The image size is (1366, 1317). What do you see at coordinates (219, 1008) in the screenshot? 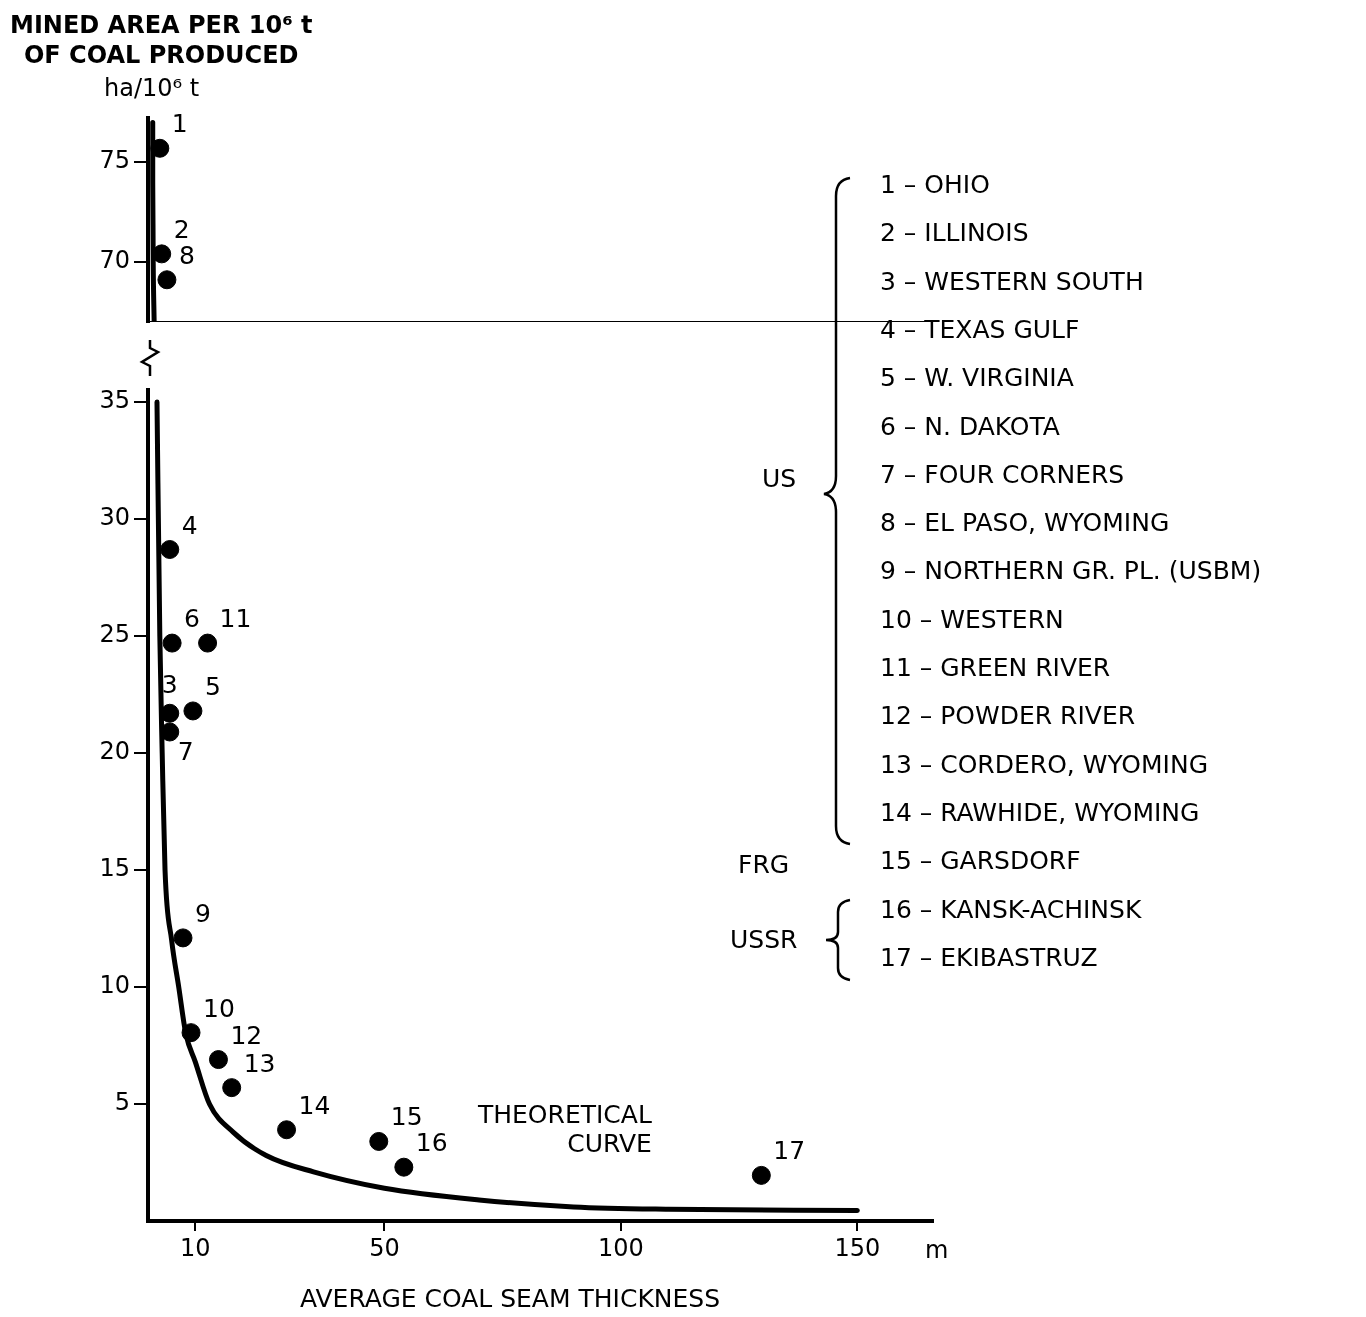
I see `annotation: 10` at bounding box center [219, 1008].